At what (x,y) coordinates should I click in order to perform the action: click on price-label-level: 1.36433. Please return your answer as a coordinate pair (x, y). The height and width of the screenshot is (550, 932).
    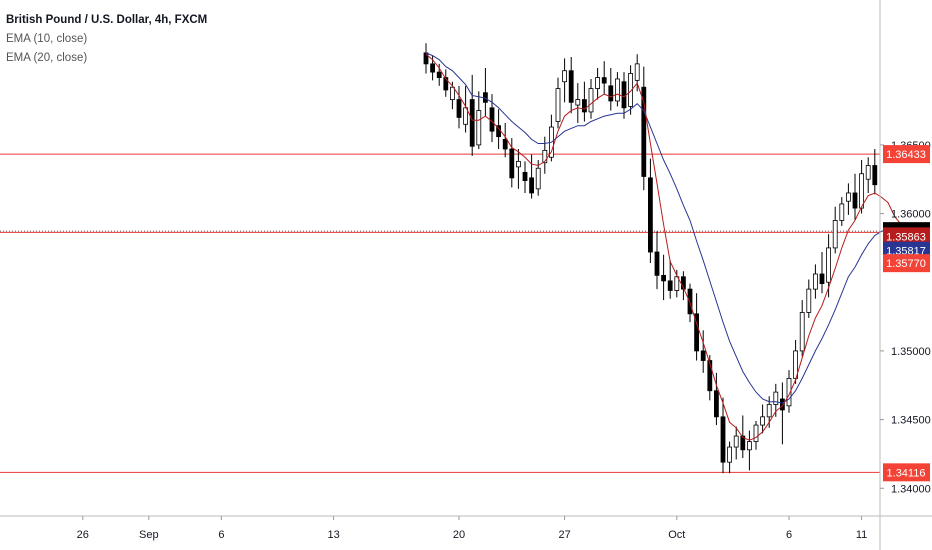
    Looking at the image, I should click on (906, 154).